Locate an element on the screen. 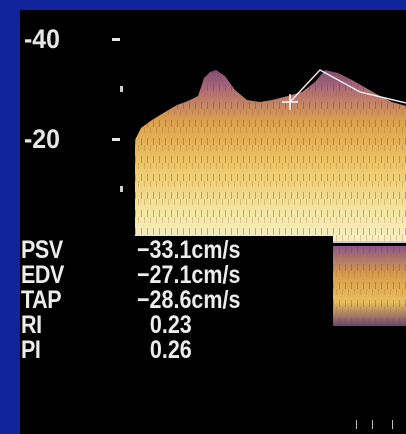 This screenshot has height=434, width=406. measurement-value: −33.1cm/s is located at coordinates (189, 250).